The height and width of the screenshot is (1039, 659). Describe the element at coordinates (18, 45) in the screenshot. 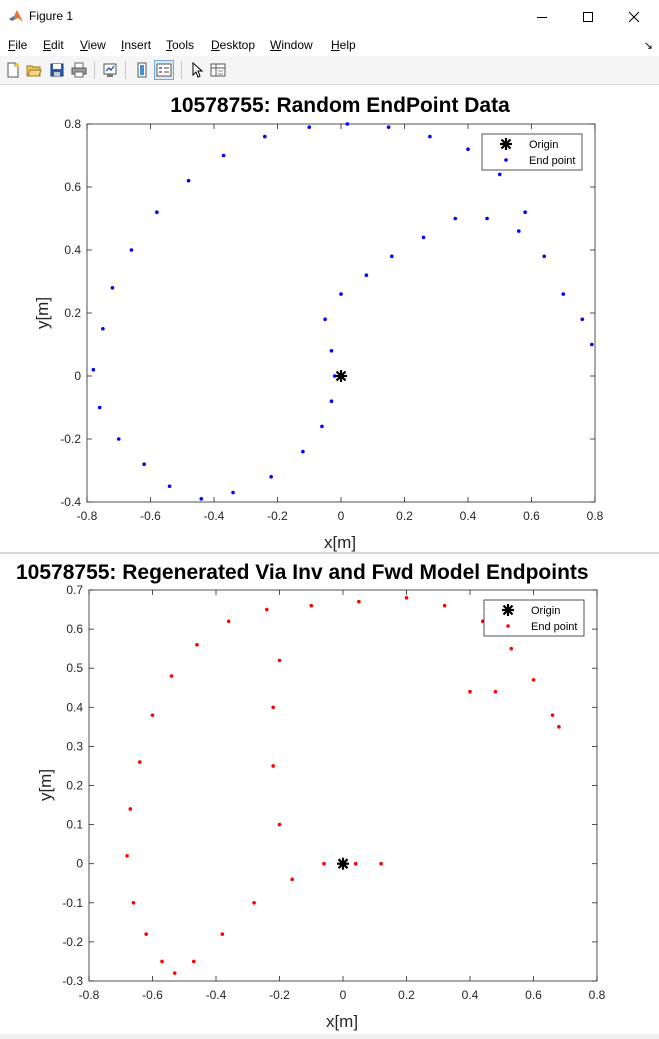

I see `menu-file: File` at that location.